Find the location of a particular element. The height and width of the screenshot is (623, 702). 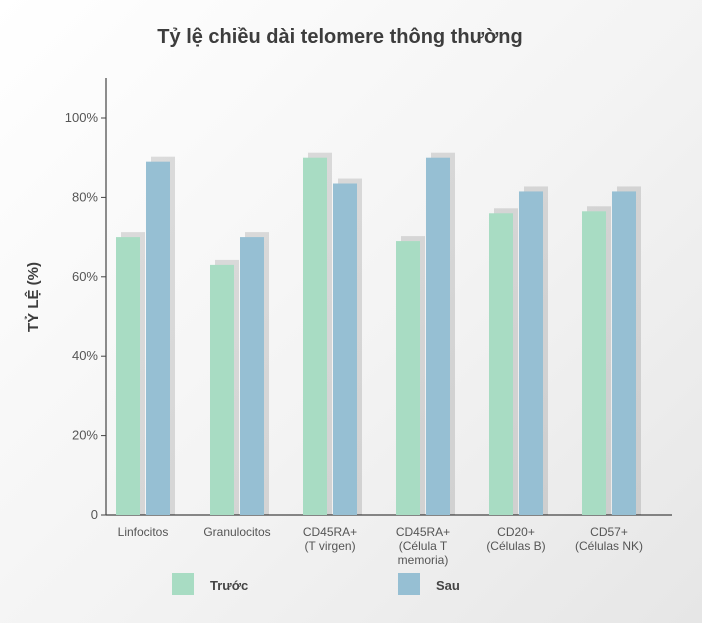

y-tick-label: 60% is located at coordinates (85, 276).